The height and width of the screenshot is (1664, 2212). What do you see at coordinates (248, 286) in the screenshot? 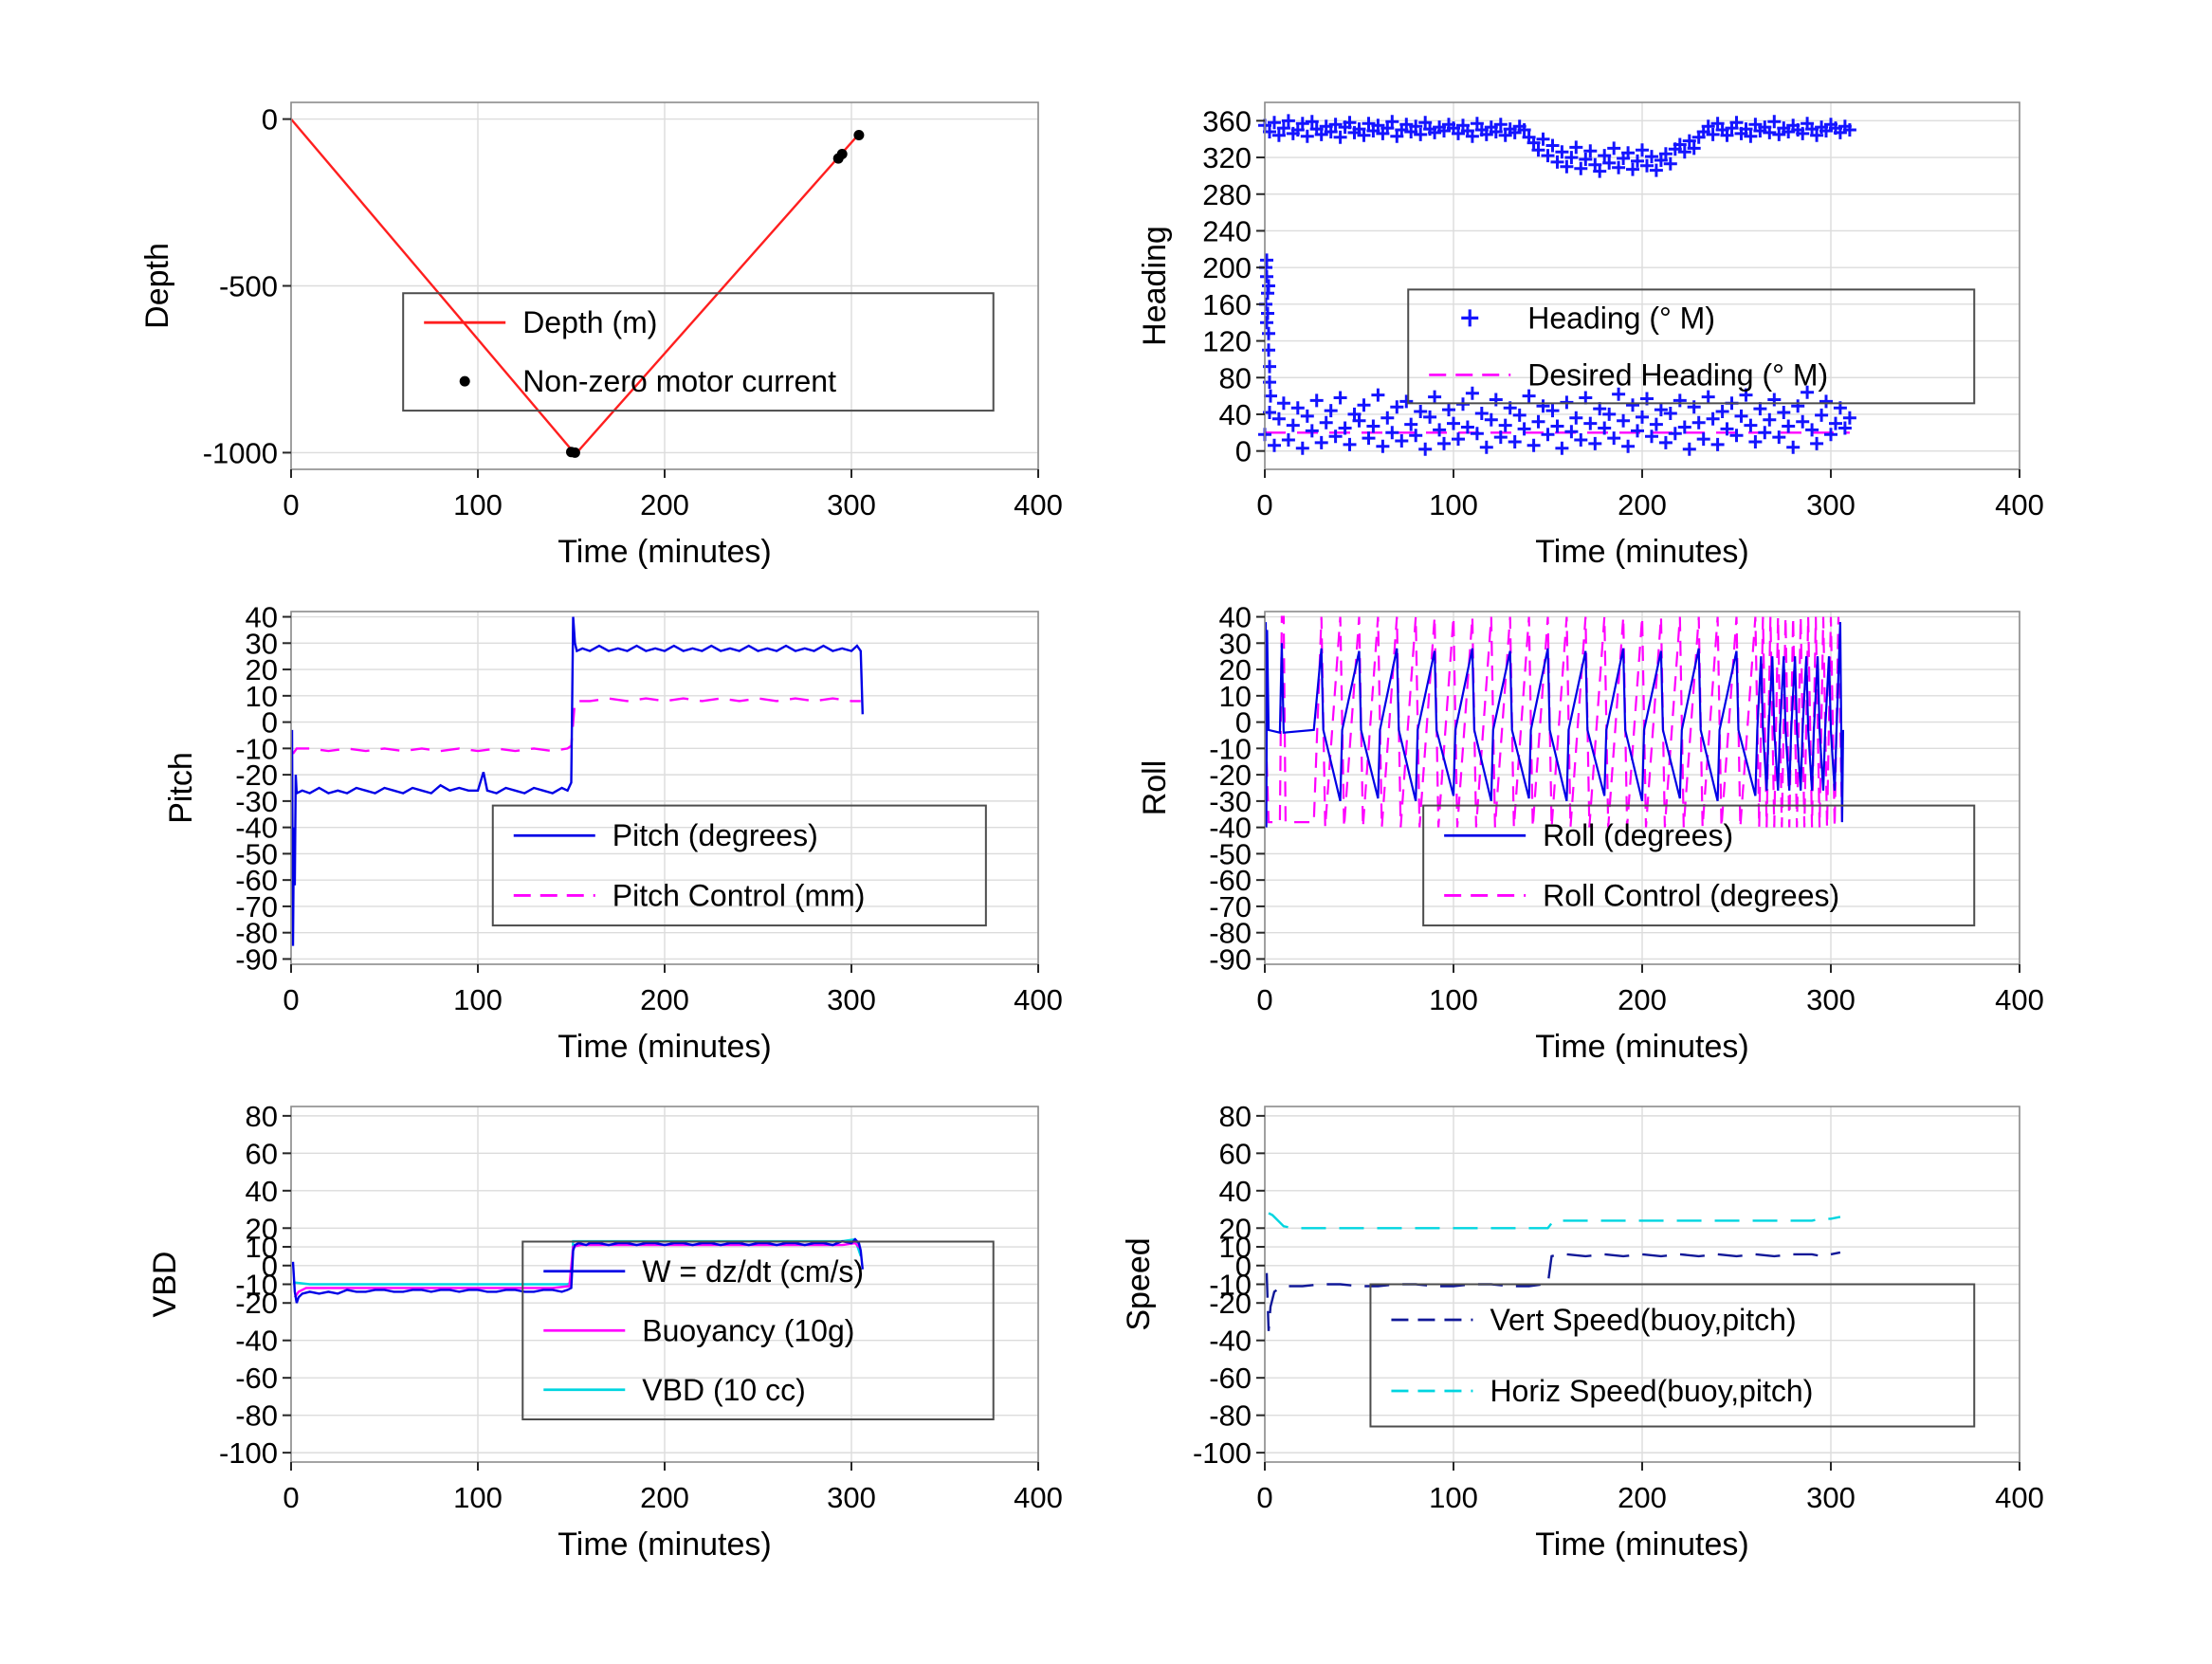
I see `y-tick-label: -500` at bounding box center [248, 286].